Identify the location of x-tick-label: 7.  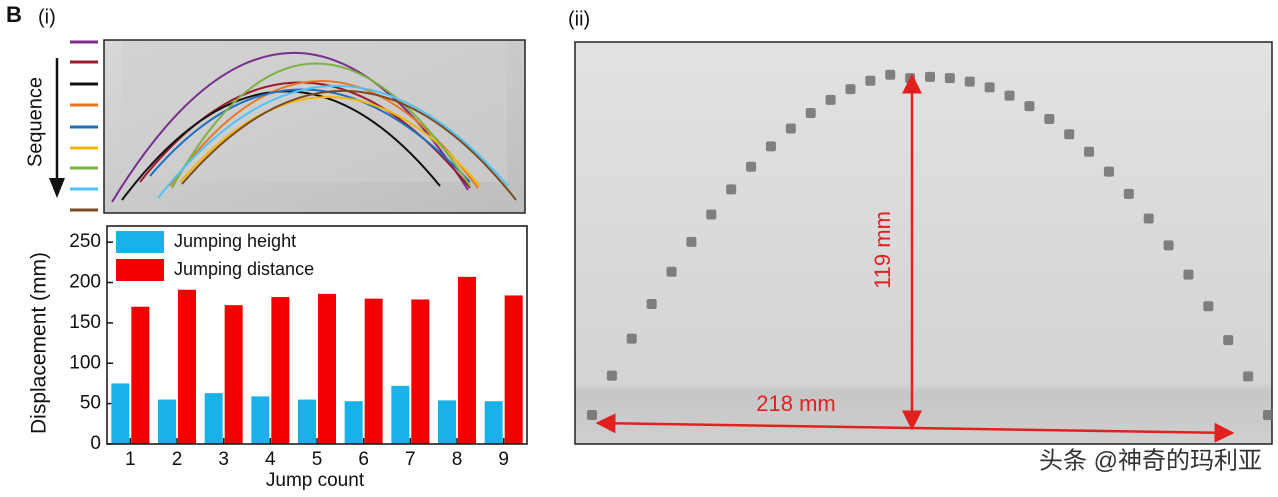
(410, 459).